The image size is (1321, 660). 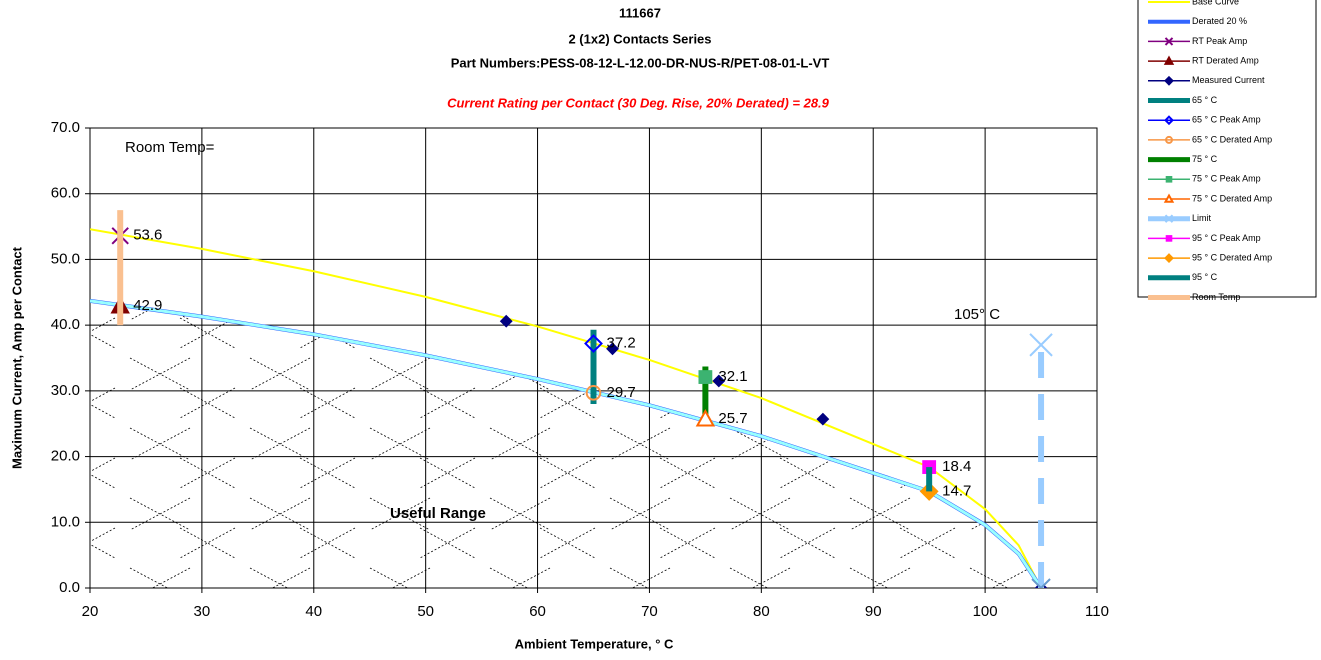 What do you see at coordinates (1202, 218) in the screenshot?
I see `legend-label: Limit` at bounding box center [1202, 218].